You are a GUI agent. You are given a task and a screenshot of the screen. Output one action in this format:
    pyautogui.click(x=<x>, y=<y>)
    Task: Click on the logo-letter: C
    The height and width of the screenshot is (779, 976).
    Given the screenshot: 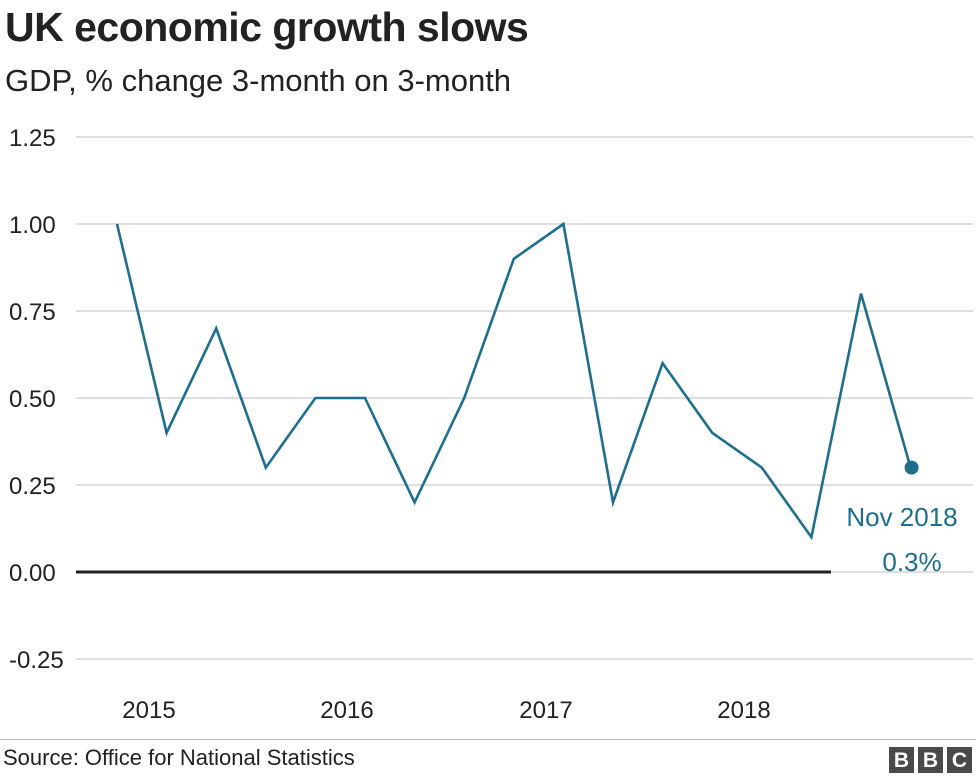 What is the action you would take?
    pyautogui.click(x=959, y=760)
    